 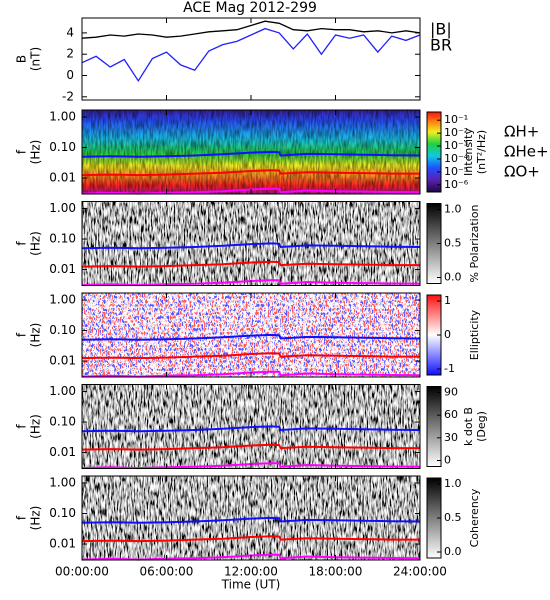 I want to click on legend-entry: BR, so click(x=441, y=45).